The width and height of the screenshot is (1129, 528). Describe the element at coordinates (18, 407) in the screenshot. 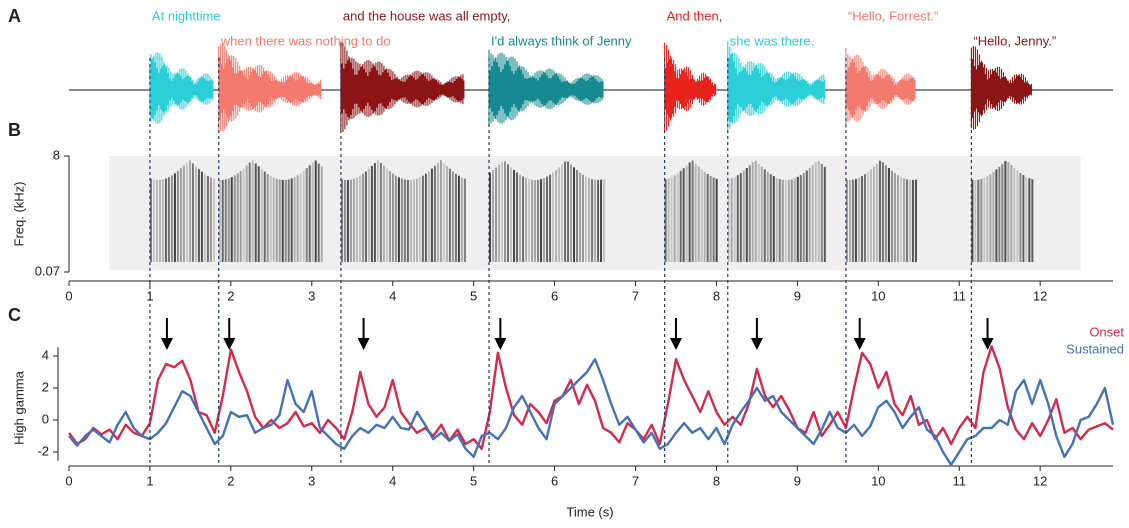

I see `y-axis-label: High gamma` at that location.